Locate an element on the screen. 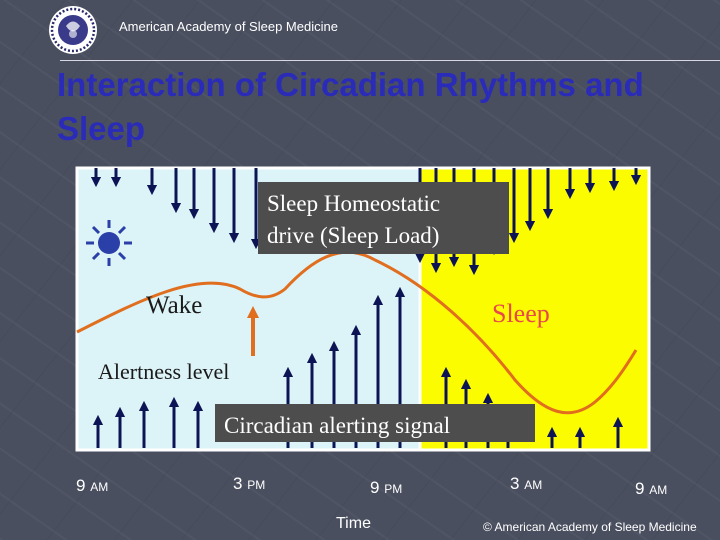 The image size is (720, 540). time-axis-title: Time is located at coordinates (353, 523).